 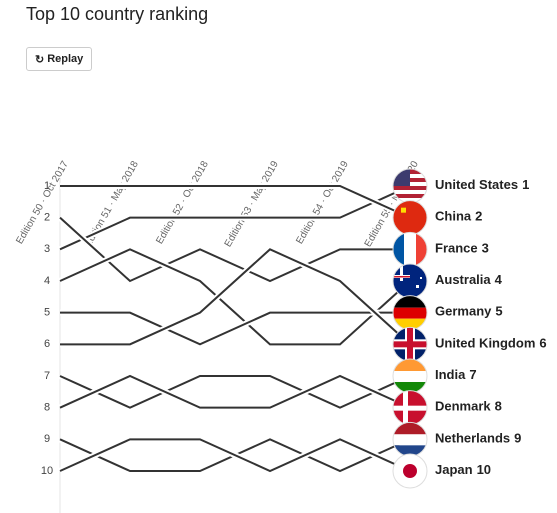 I want to click on x-tick-label: Edition 53 · May 2019, so click(x=252, y=204).